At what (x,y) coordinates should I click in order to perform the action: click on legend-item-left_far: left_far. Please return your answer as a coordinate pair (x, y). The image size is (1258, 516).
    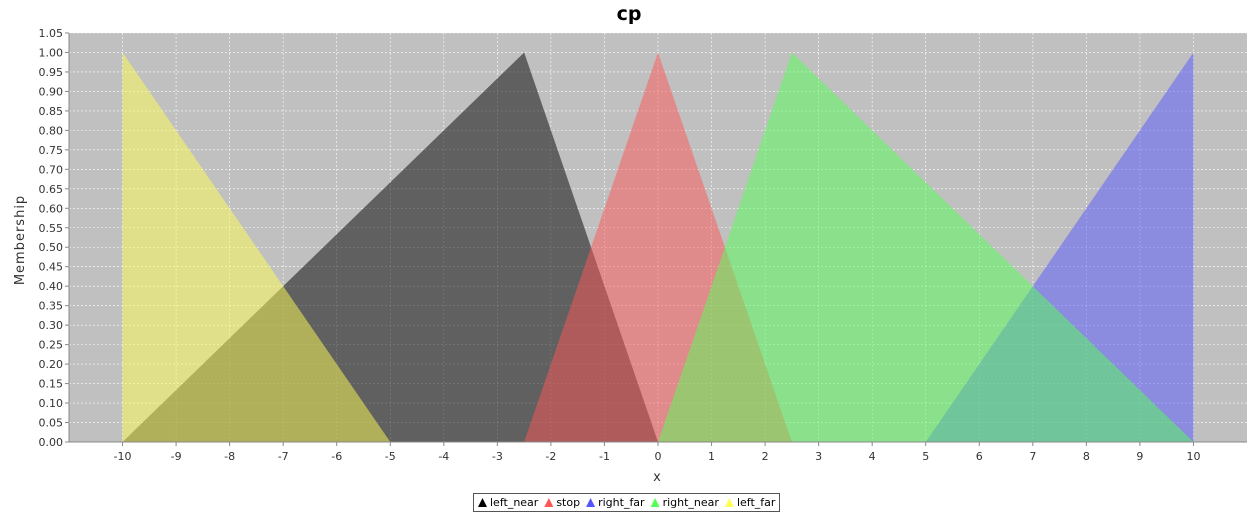
    Looking at the image, I should click on (750, 502).